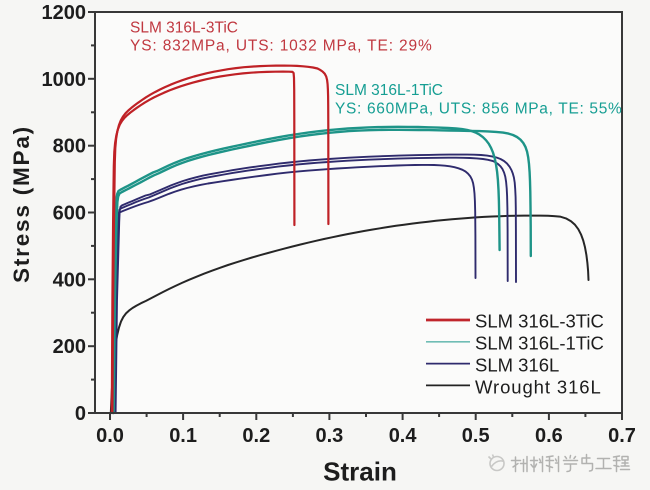 The width and height of the screenshot is (650, 490). I want to click on svg-text: 400, so click(69, 280).